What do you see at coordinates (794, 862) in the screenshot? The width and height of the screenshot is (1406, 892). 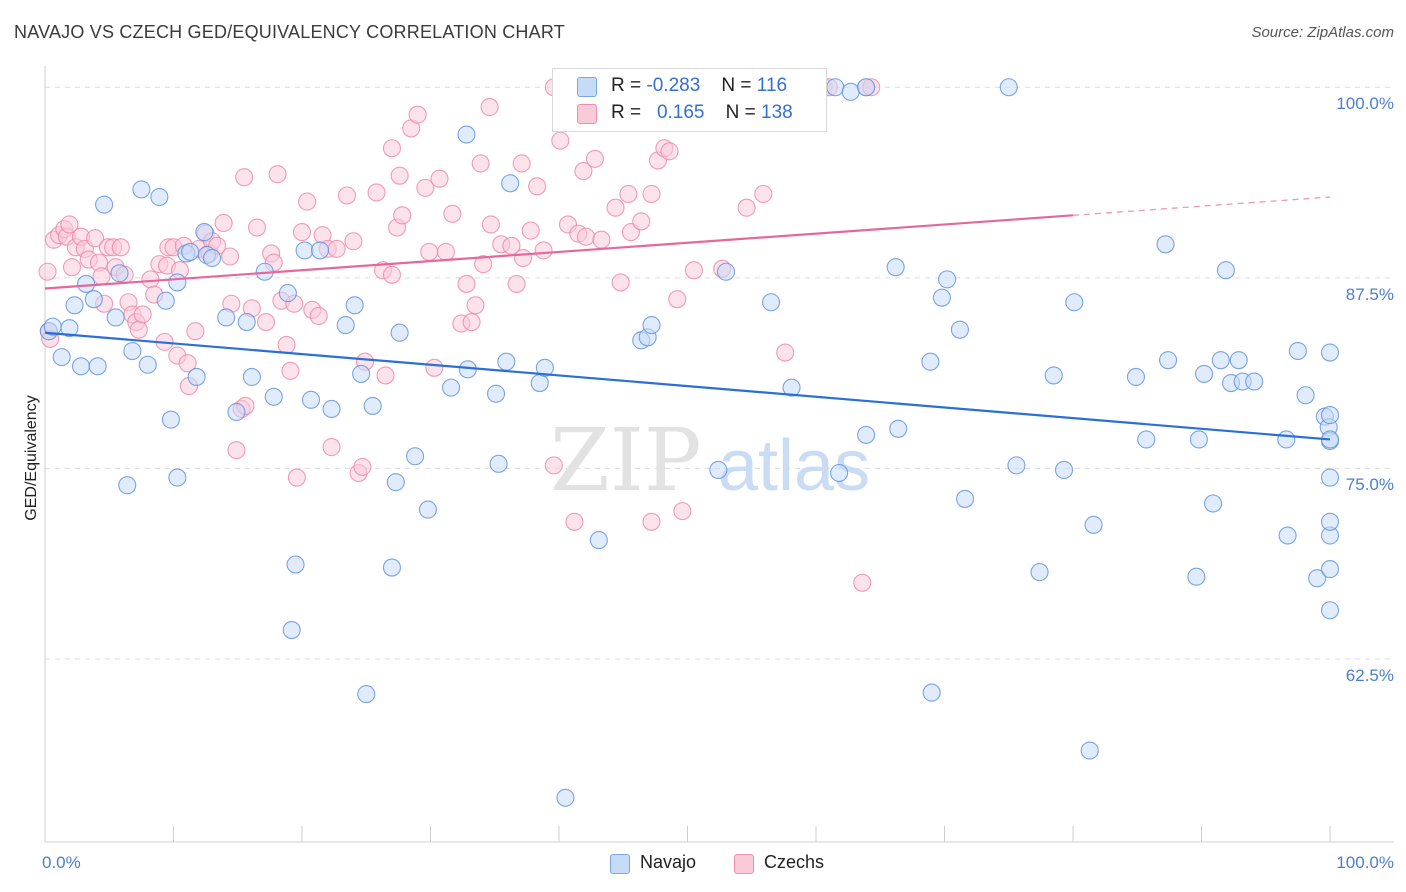 I see `bottom-legend-label-czechs: Czechs` at bounding box center [794, 862].